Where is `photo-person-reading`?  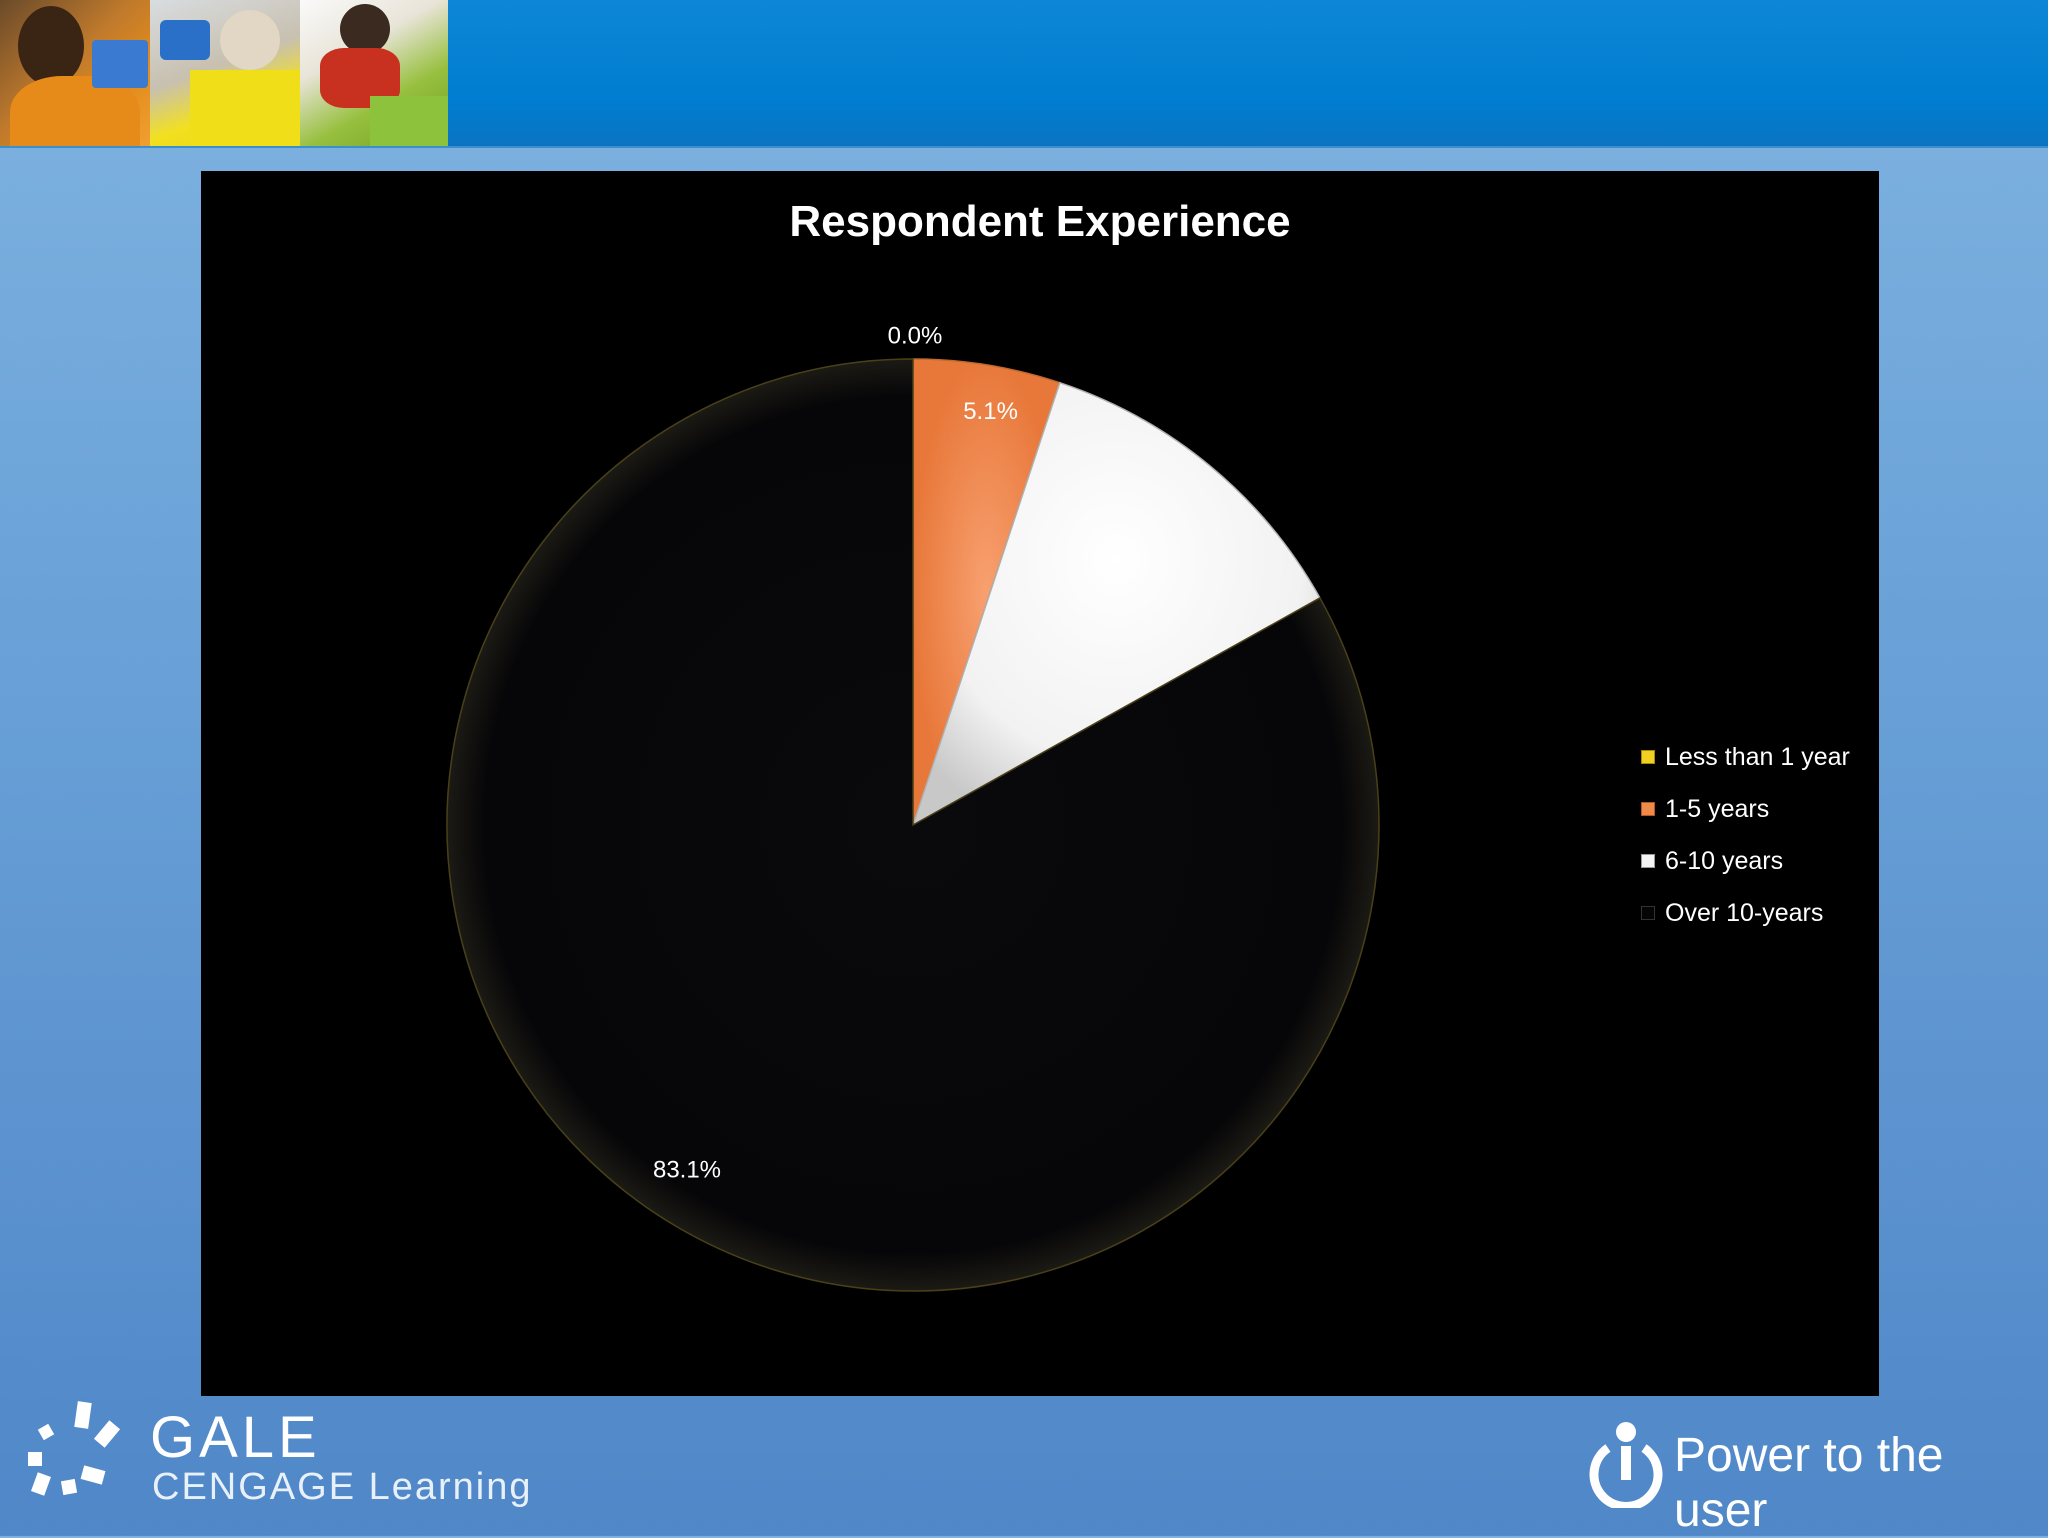 photo-person-reading is located at coordinates (374, 73).